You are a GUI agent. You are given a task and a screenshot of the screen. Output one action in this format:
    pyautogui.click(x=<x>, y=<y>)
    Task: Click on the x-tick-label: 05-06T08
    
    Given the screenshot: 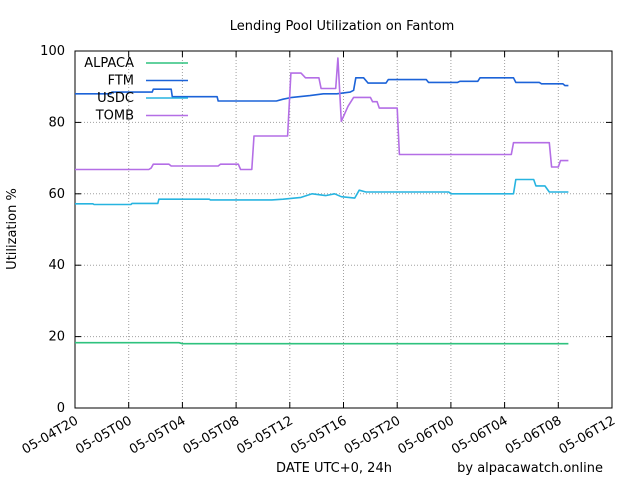 What is the action you would take?
    pyautogui.click(x=533, y=435)
    